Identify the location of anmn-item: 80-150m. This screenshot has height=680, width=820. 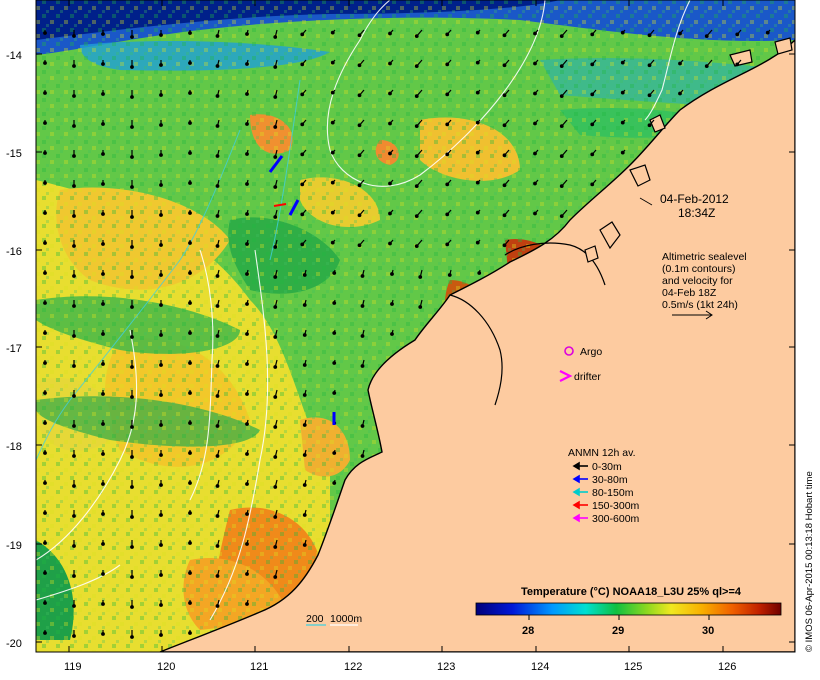
(603, 493).